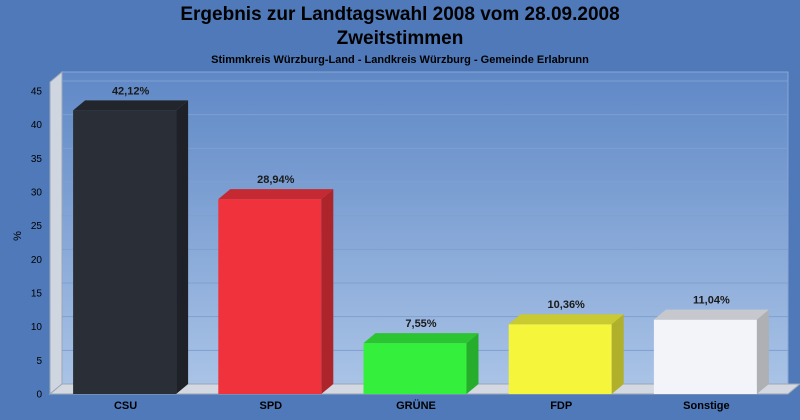 The width and height of the screenshot is (800, 420). Describe the element at coordinates (400, 38) in the screenshot. I see `chart-subtitle: Zweitstimmen` at that location.